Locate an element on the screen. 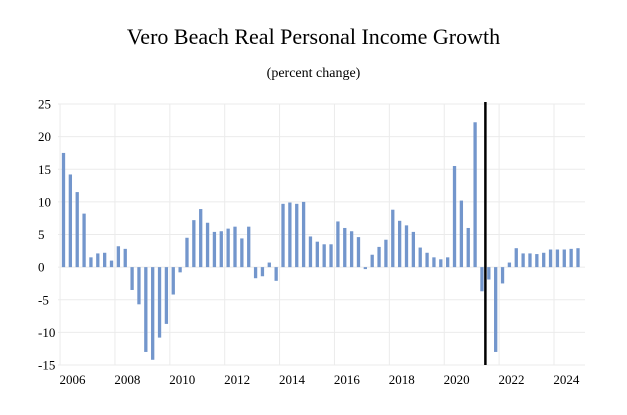 This screenshot has width=627, height=415. x-tick-label: 2012 is located at coordinates (237, 379).